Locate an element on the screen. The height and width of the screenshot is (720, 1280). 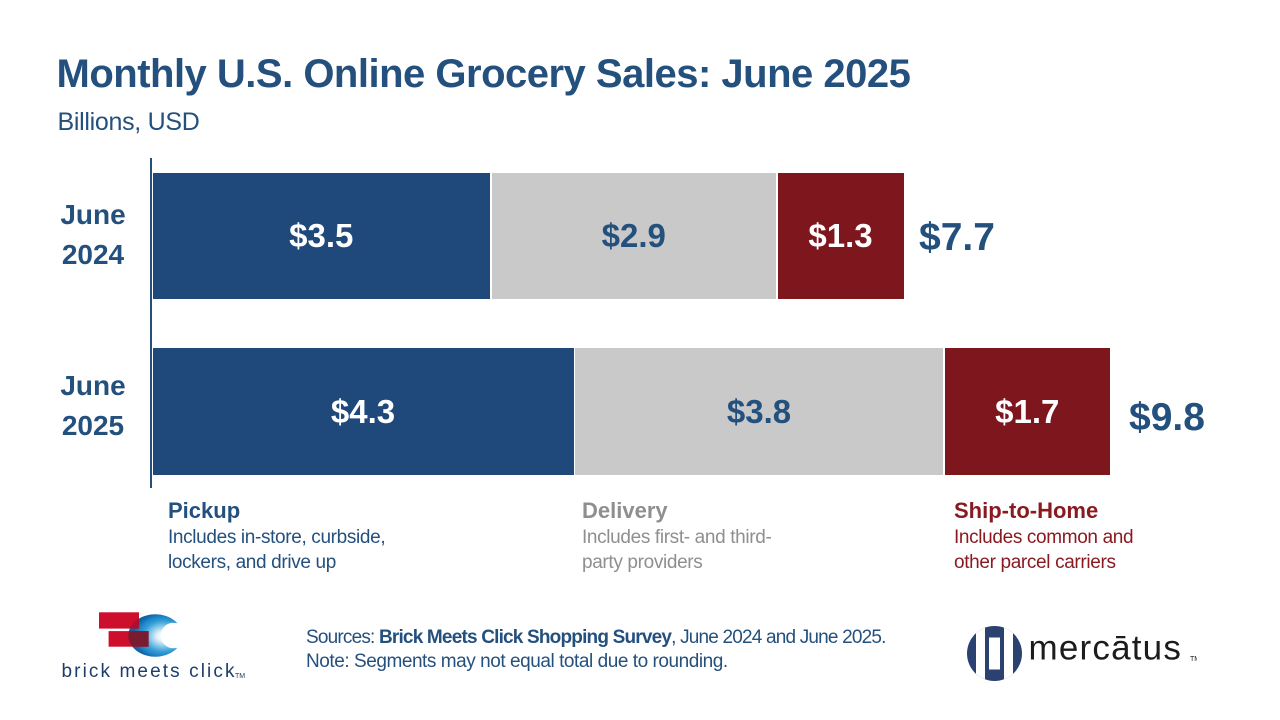
svg-text: mercātus is located at coordinates (1106, 648).